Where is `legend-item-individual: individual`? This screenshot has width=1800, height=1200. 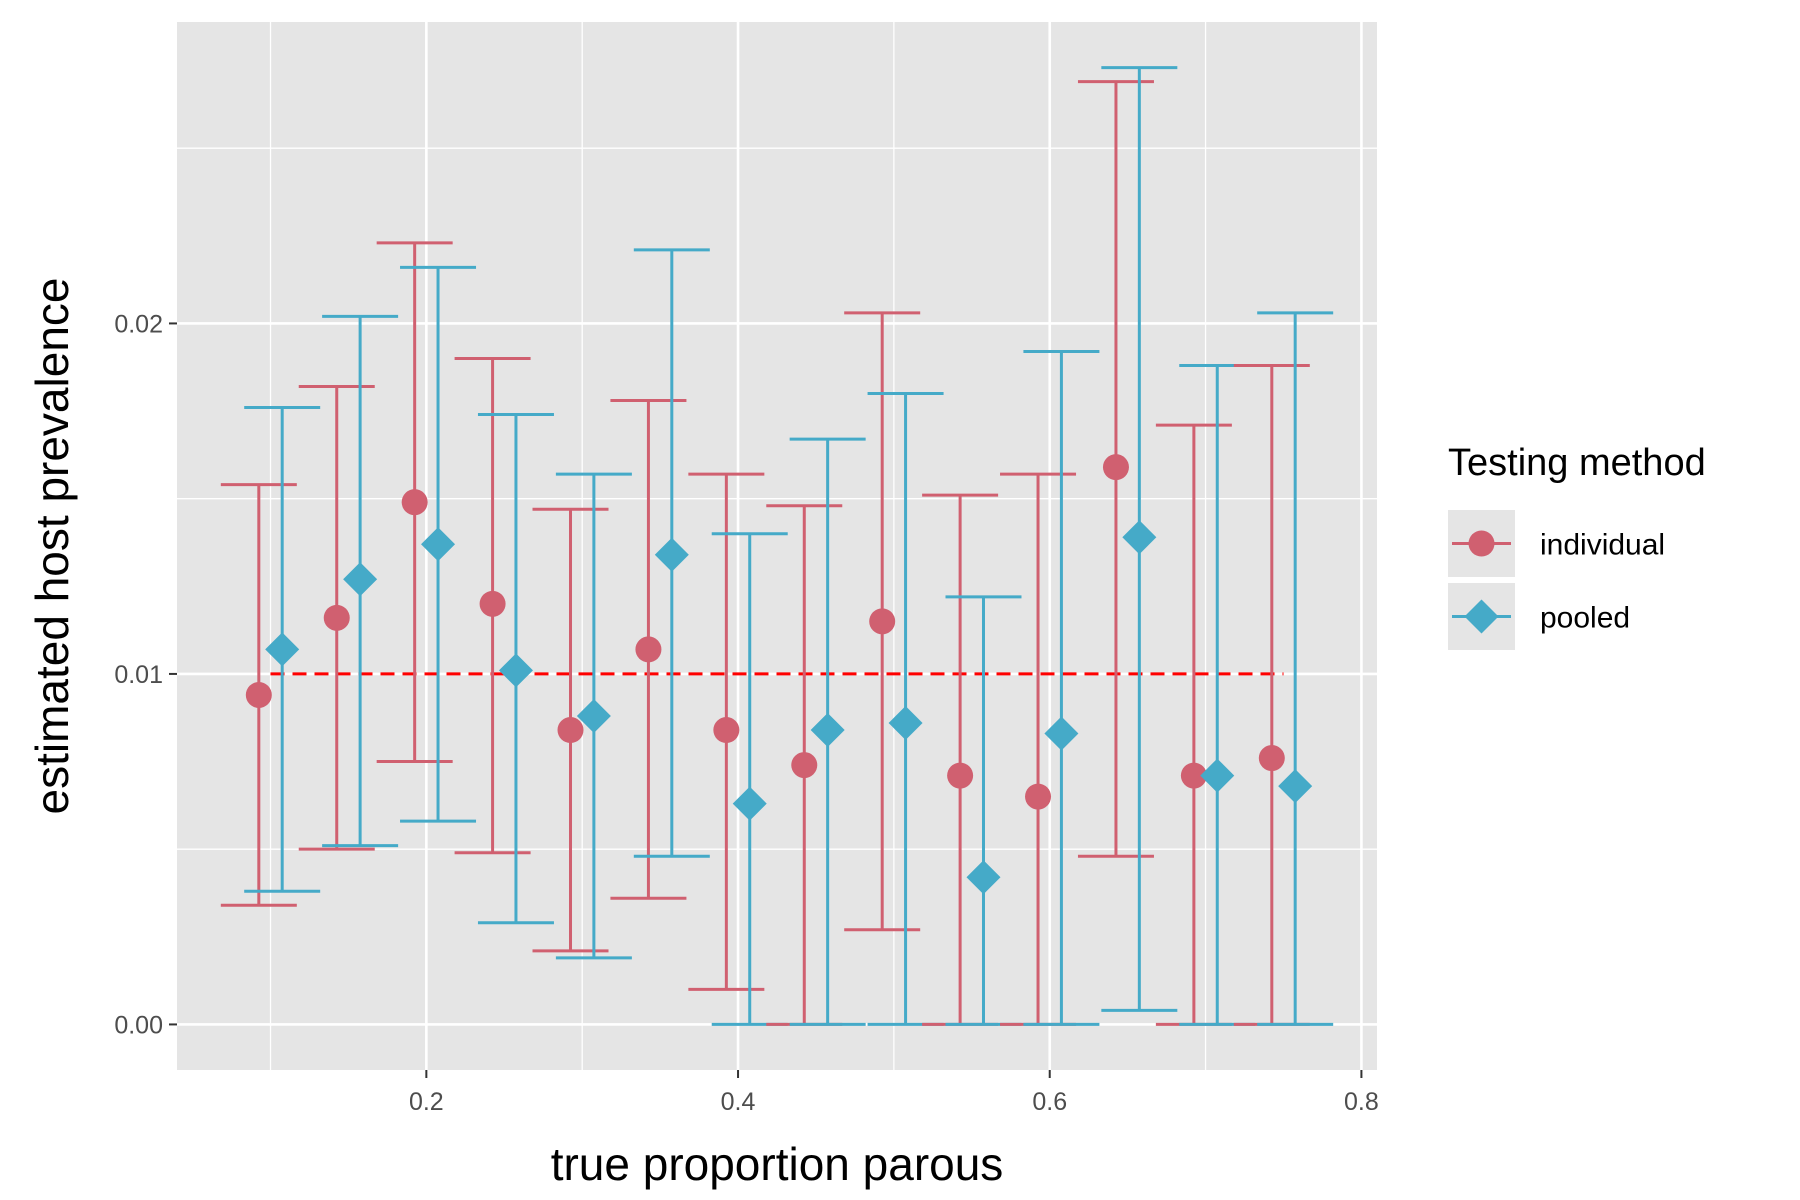
legend-item-individual: individual is located at coordinates (1556, 543).